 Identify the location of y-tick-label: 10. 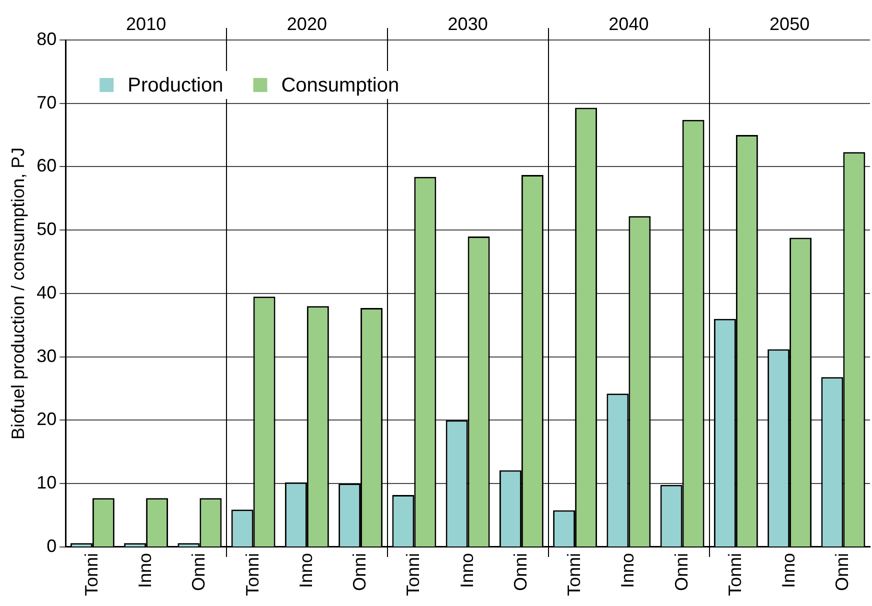
(46, 482).